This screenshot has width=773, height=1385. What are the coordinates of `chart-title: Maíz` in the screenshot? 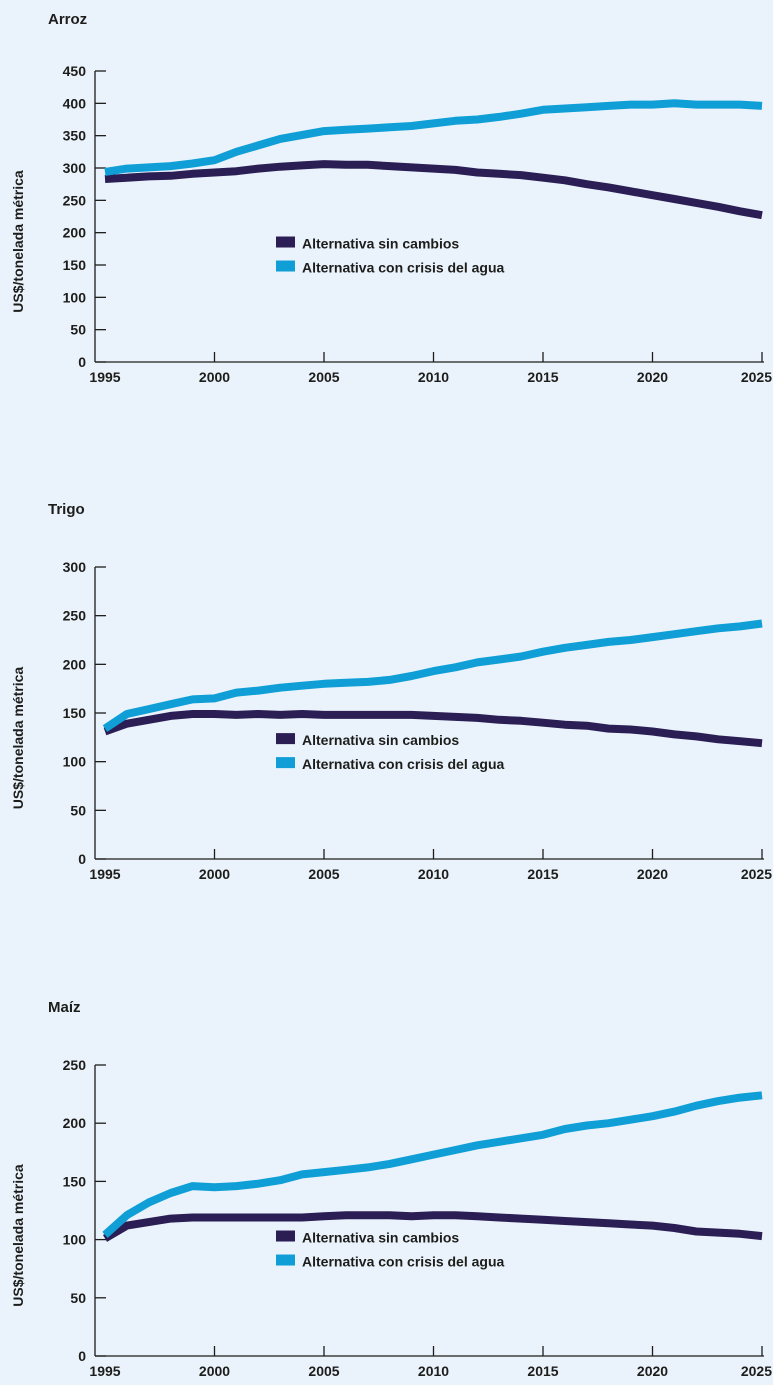 It's located at (64, 1007).